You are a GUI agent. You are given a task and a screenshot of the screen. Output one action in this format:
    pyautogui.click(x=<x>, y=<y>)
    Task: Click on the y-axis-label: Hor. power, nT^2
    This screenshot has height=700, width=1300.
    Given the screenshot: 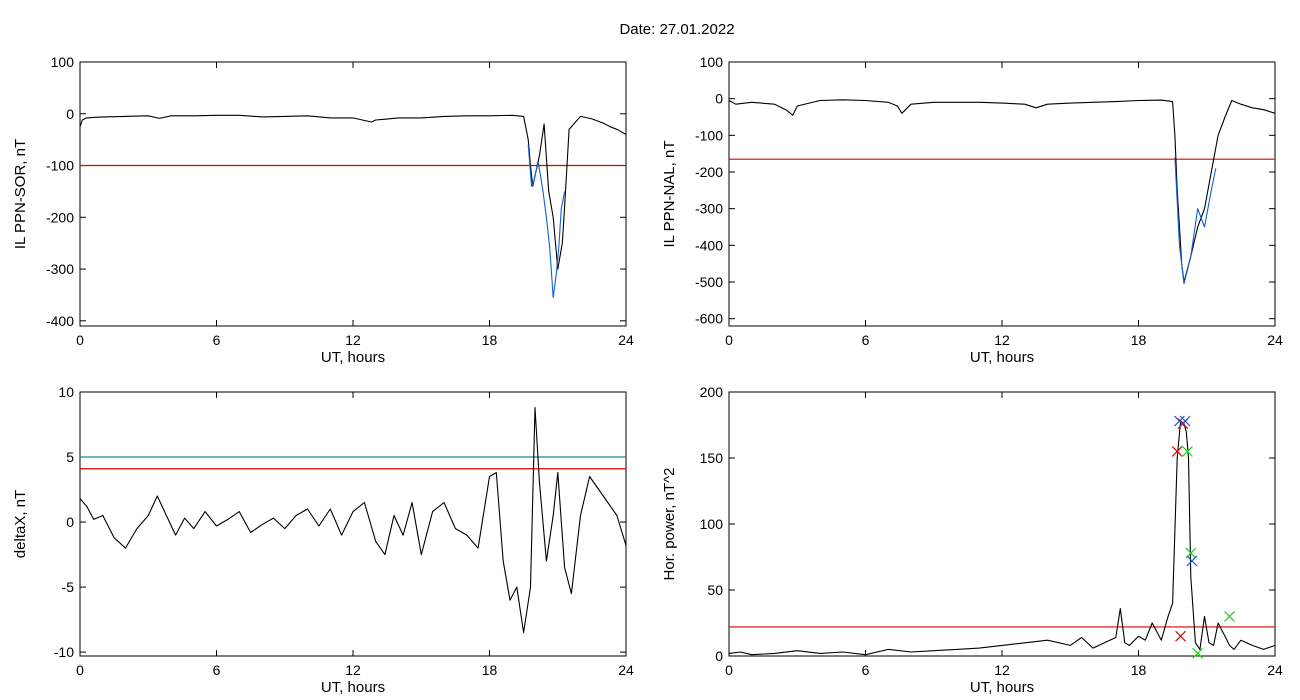 What is the action you would take?
    pyautogui.click(x=669, y=524)
    